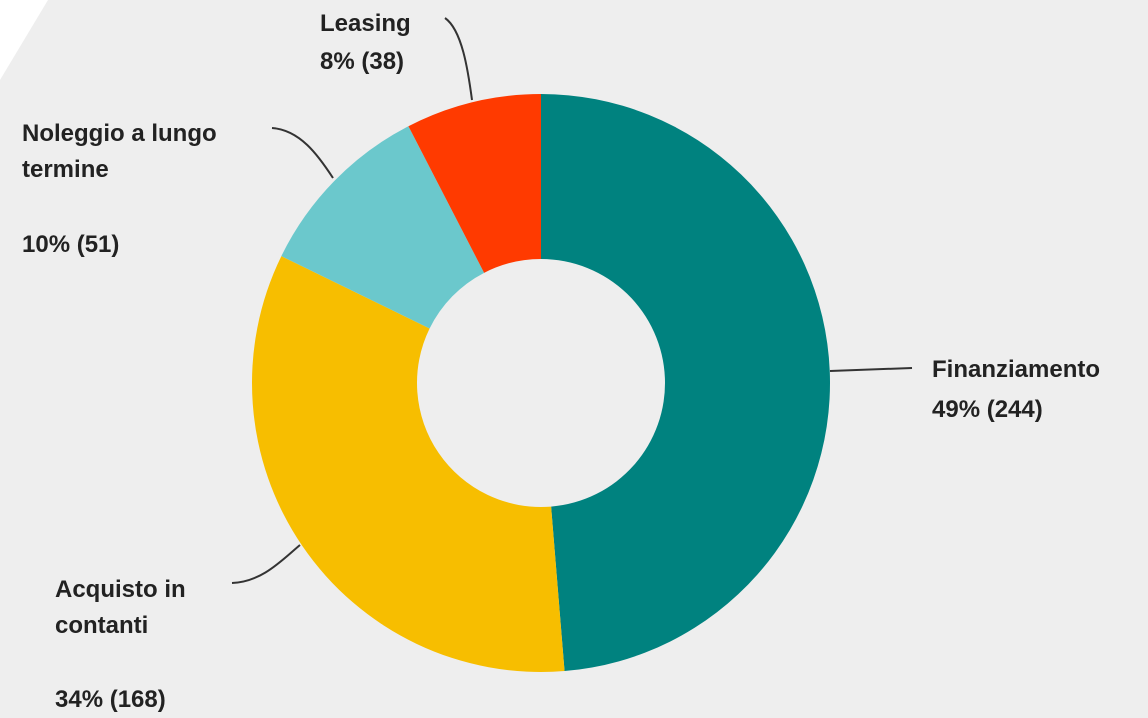  What do you see at coordinates (1016, 369) in the screenshot?
I see `category-label: Finanziamento` at bounding box center [1016, 369].